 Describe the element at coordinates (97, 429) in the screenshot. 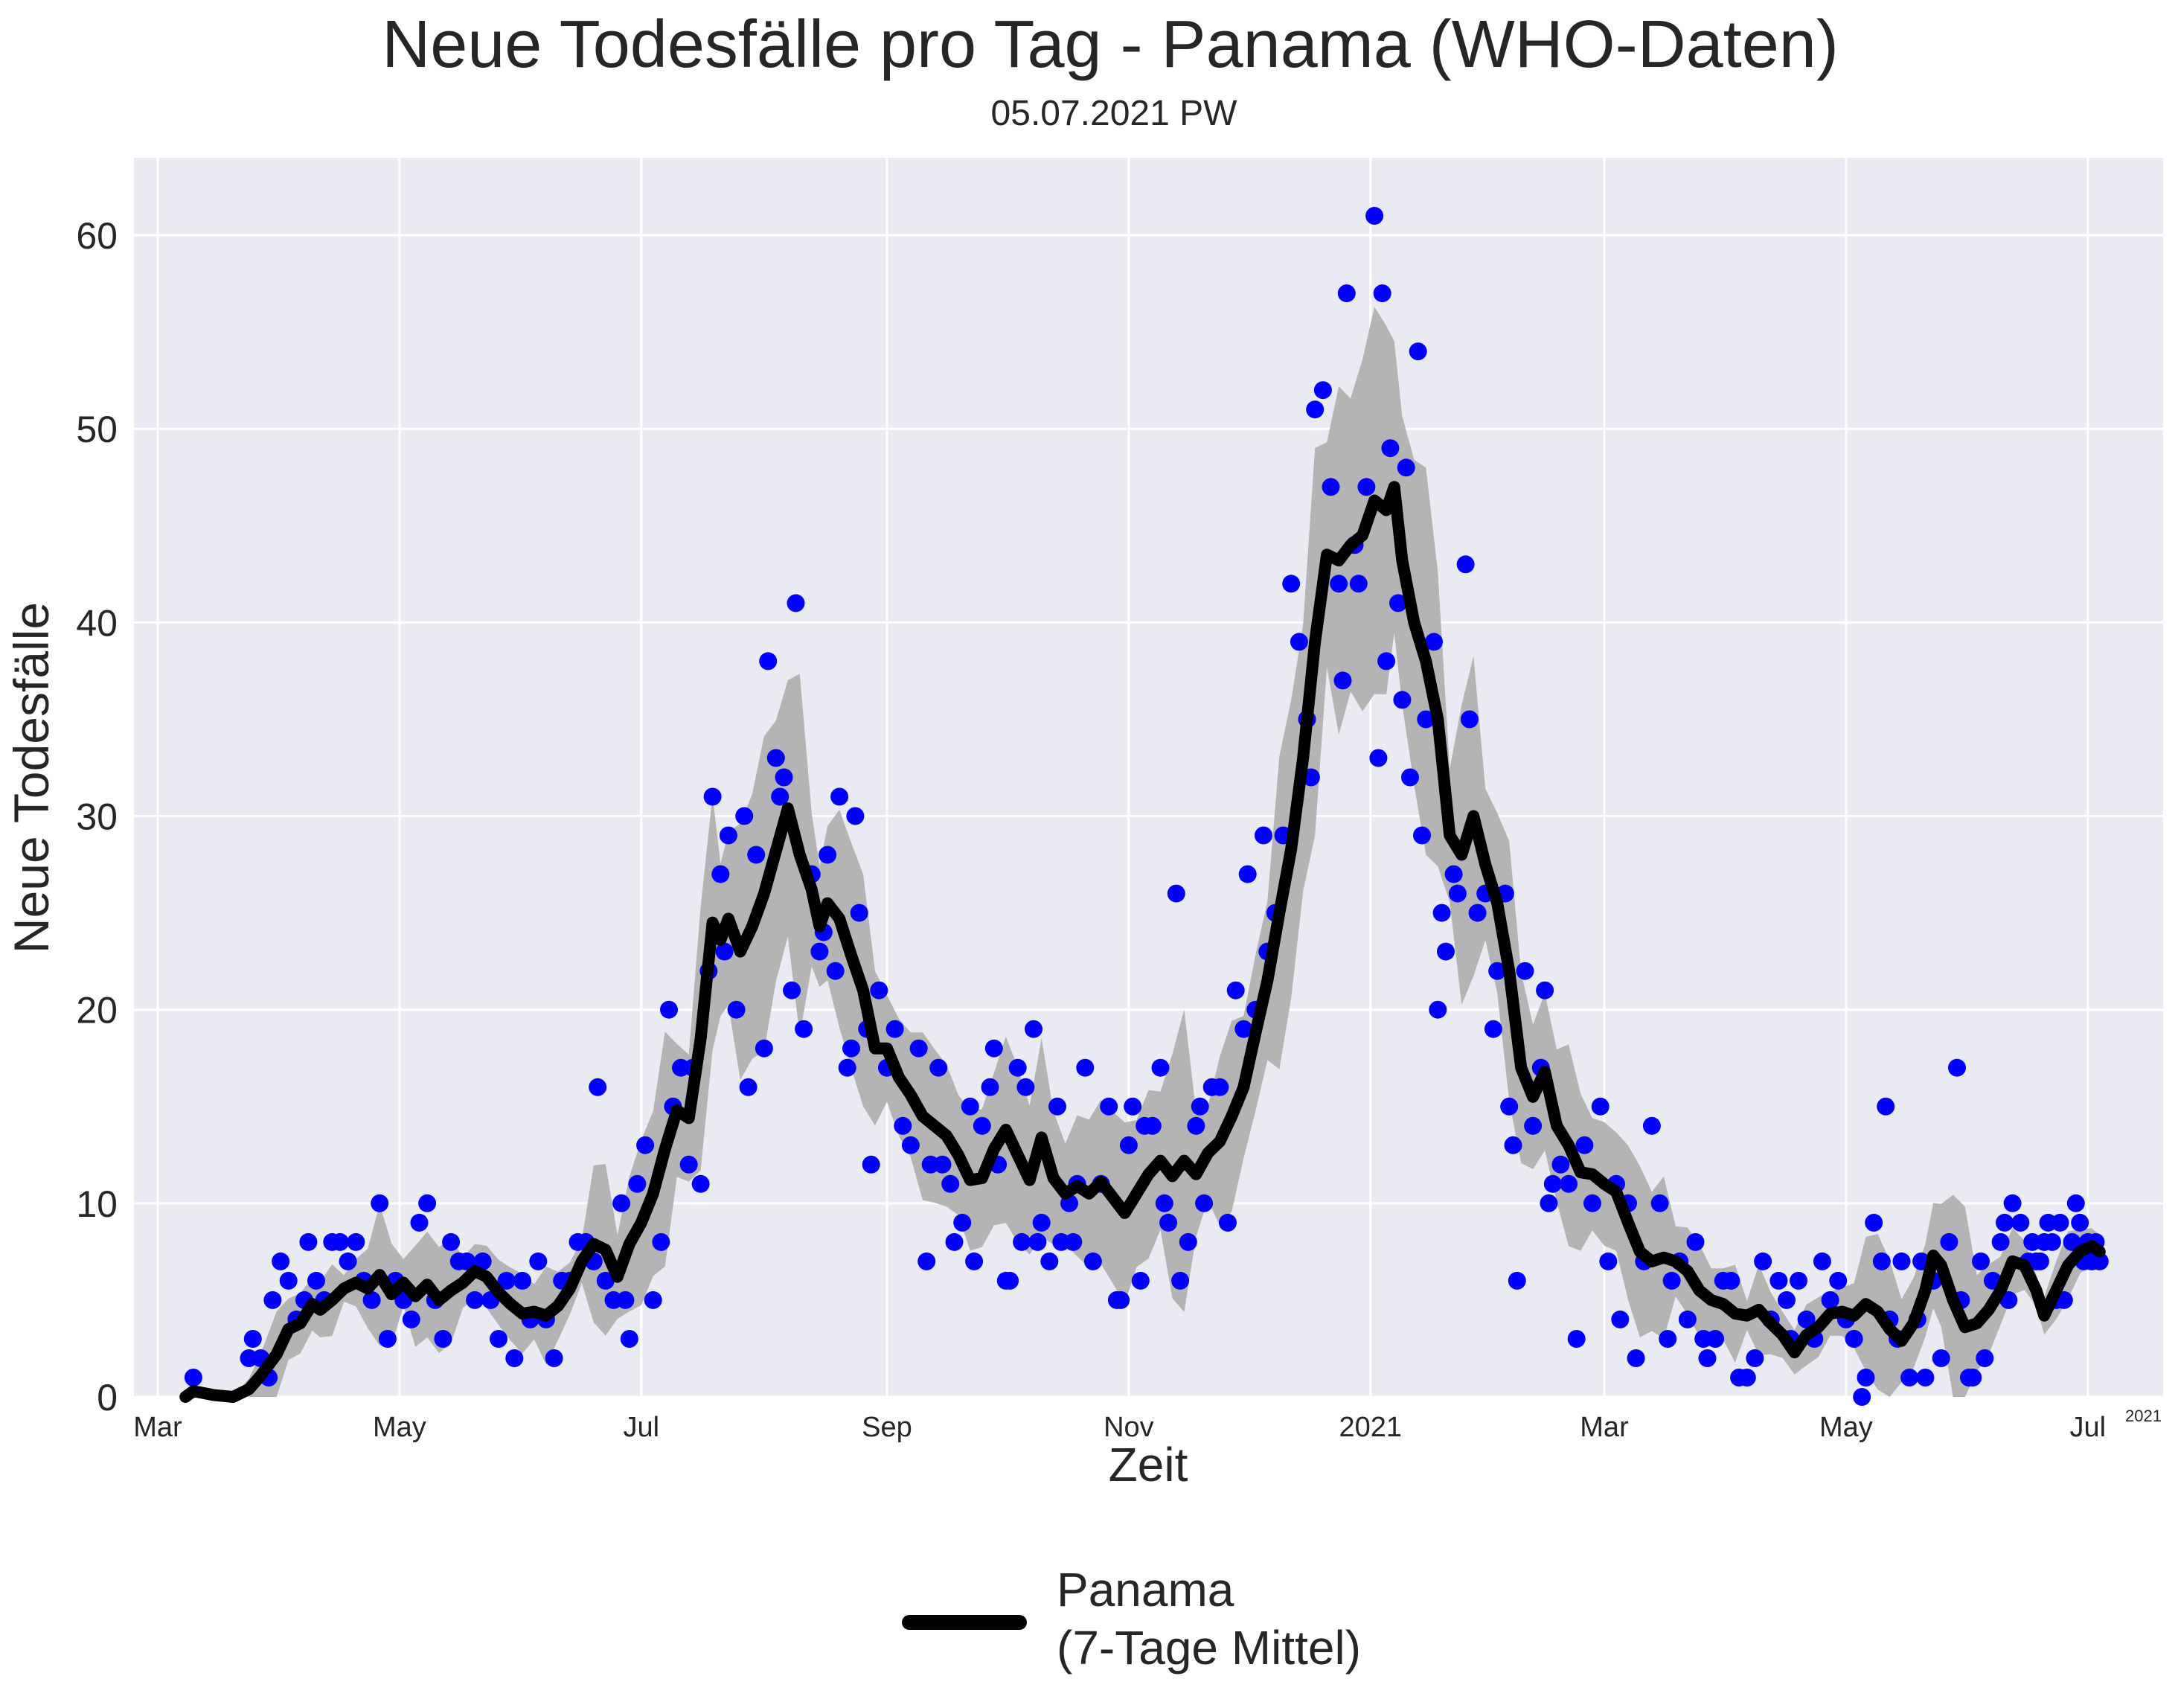

I see `y-tick-label: 50` at that location.